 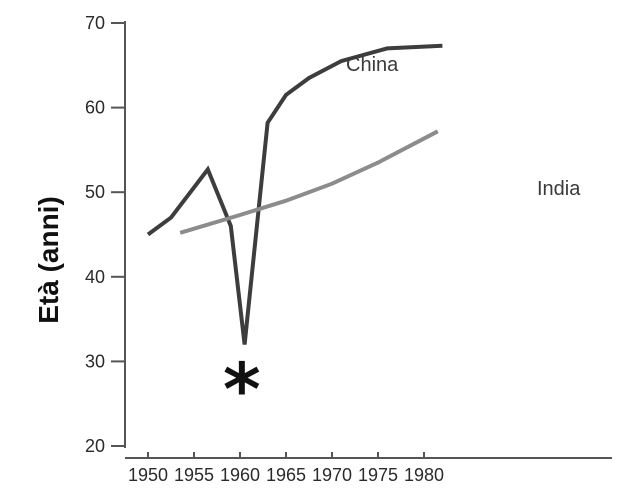 I want to click on series-label-china: China, so click(x=372, y=65).